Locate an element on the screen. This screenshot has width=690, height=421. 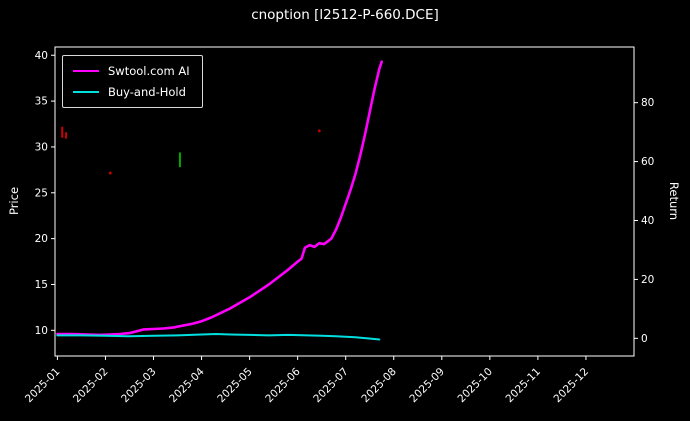
svg-text: 2025-01 is located at coordinates (43, 386).